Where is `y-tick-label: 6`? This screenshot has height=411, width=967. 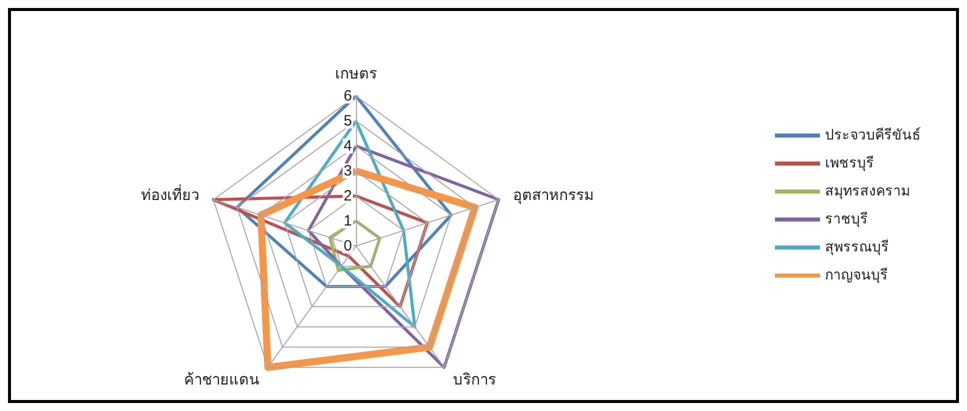
y-tick-label: 6 is located at coordinates (348, 96).